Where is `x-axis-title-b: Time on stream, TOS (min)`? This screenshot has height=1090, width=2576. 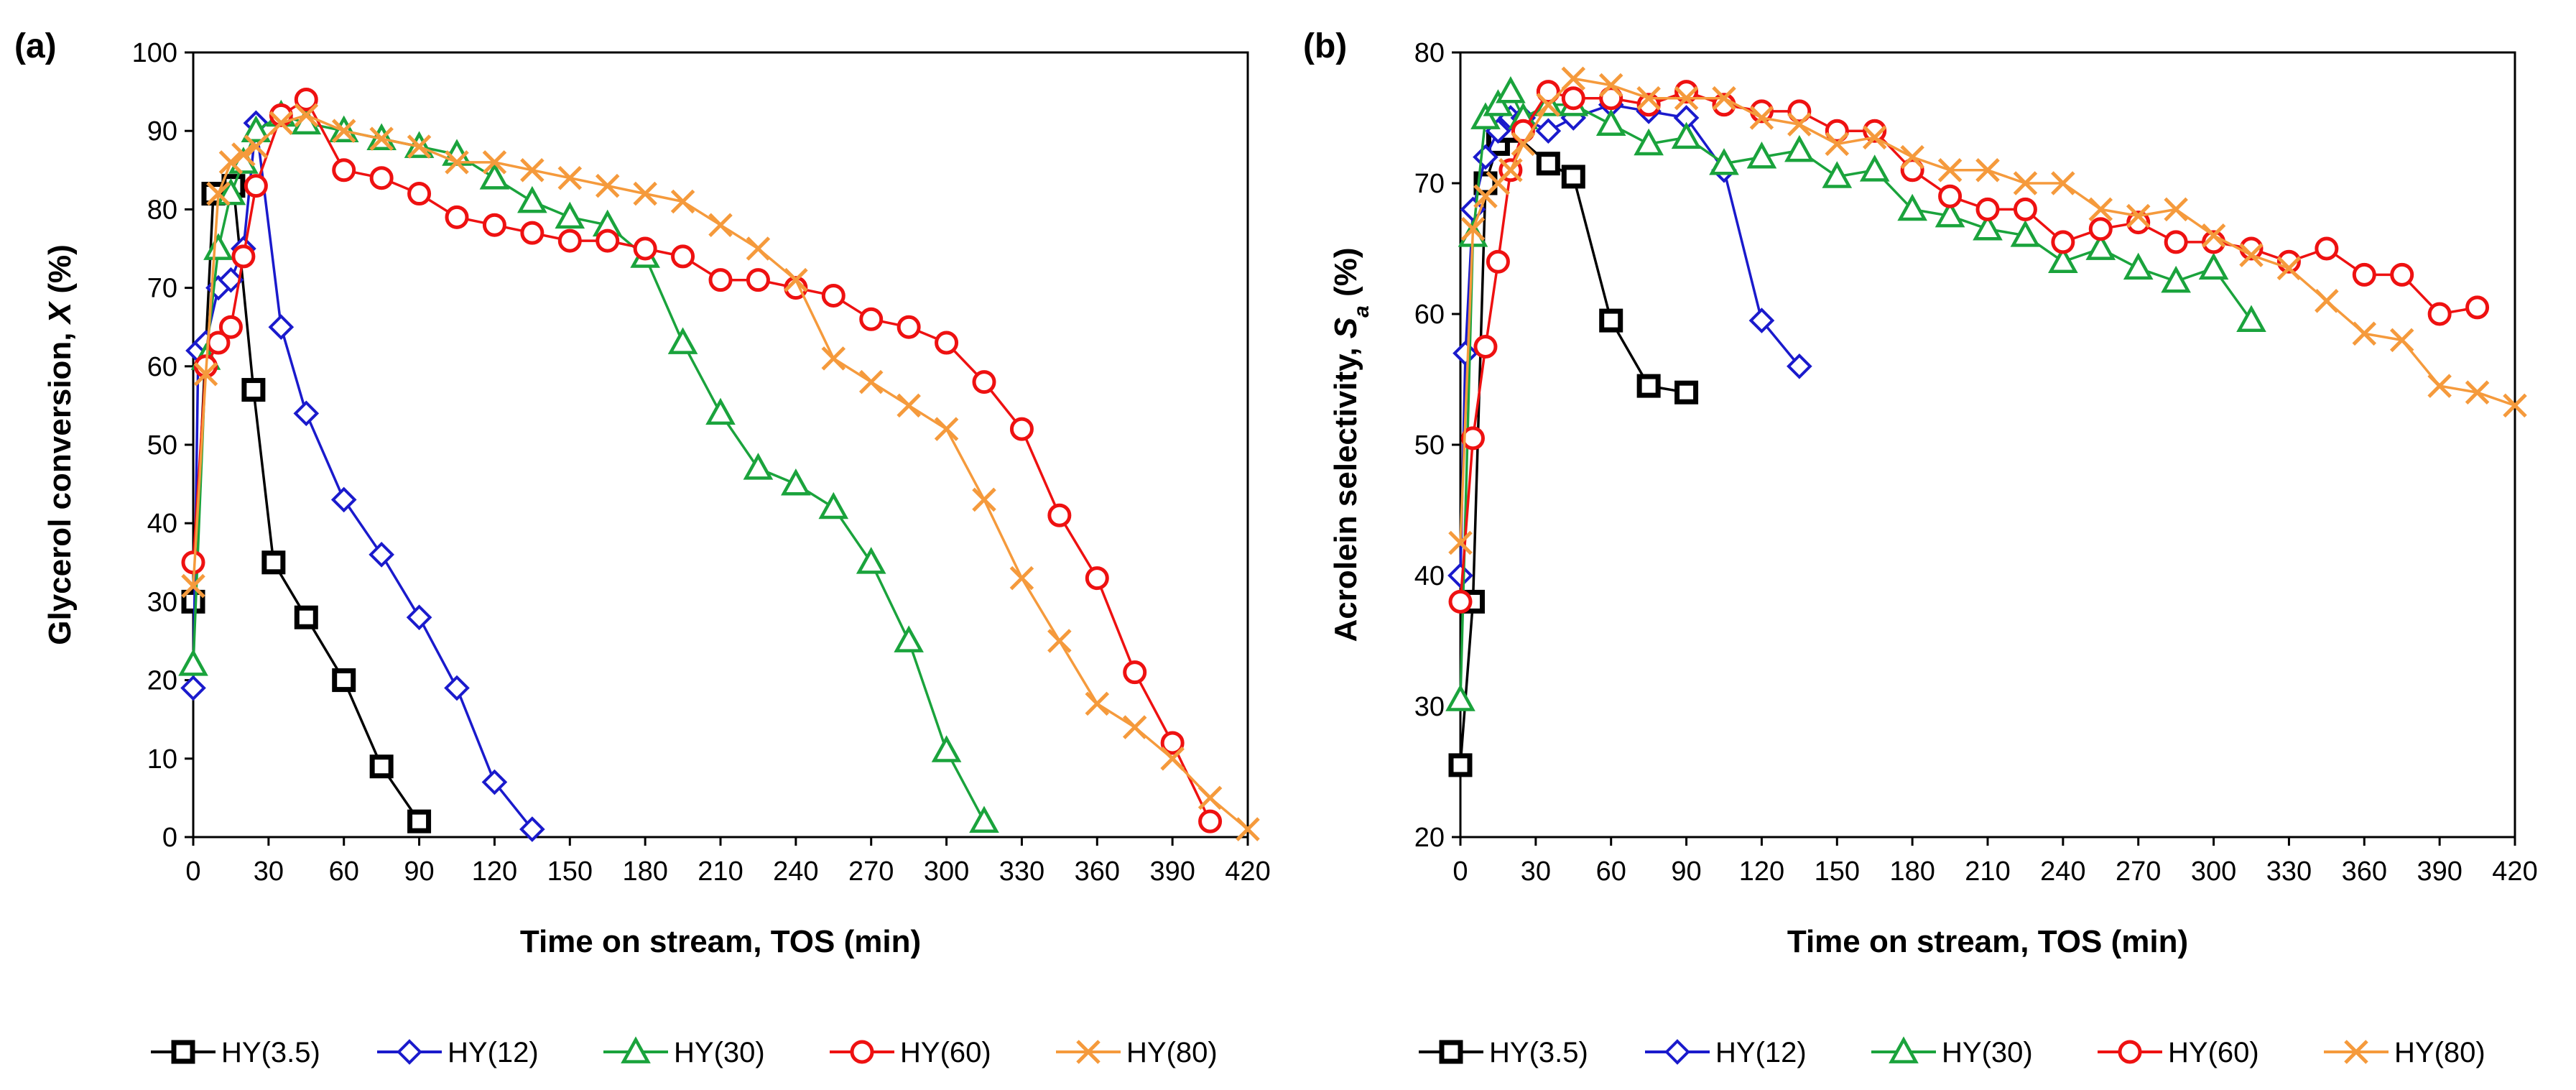
x-axis-title-b: Time on stream, TOS (min) is located at coordinates (1987, 942).